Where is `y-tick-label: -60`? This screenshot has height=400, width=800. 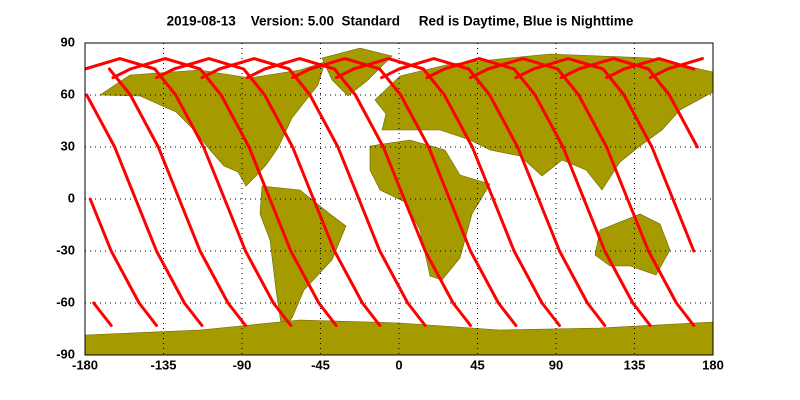
y-tick-label: -60 is located at coordinates (65, 301).